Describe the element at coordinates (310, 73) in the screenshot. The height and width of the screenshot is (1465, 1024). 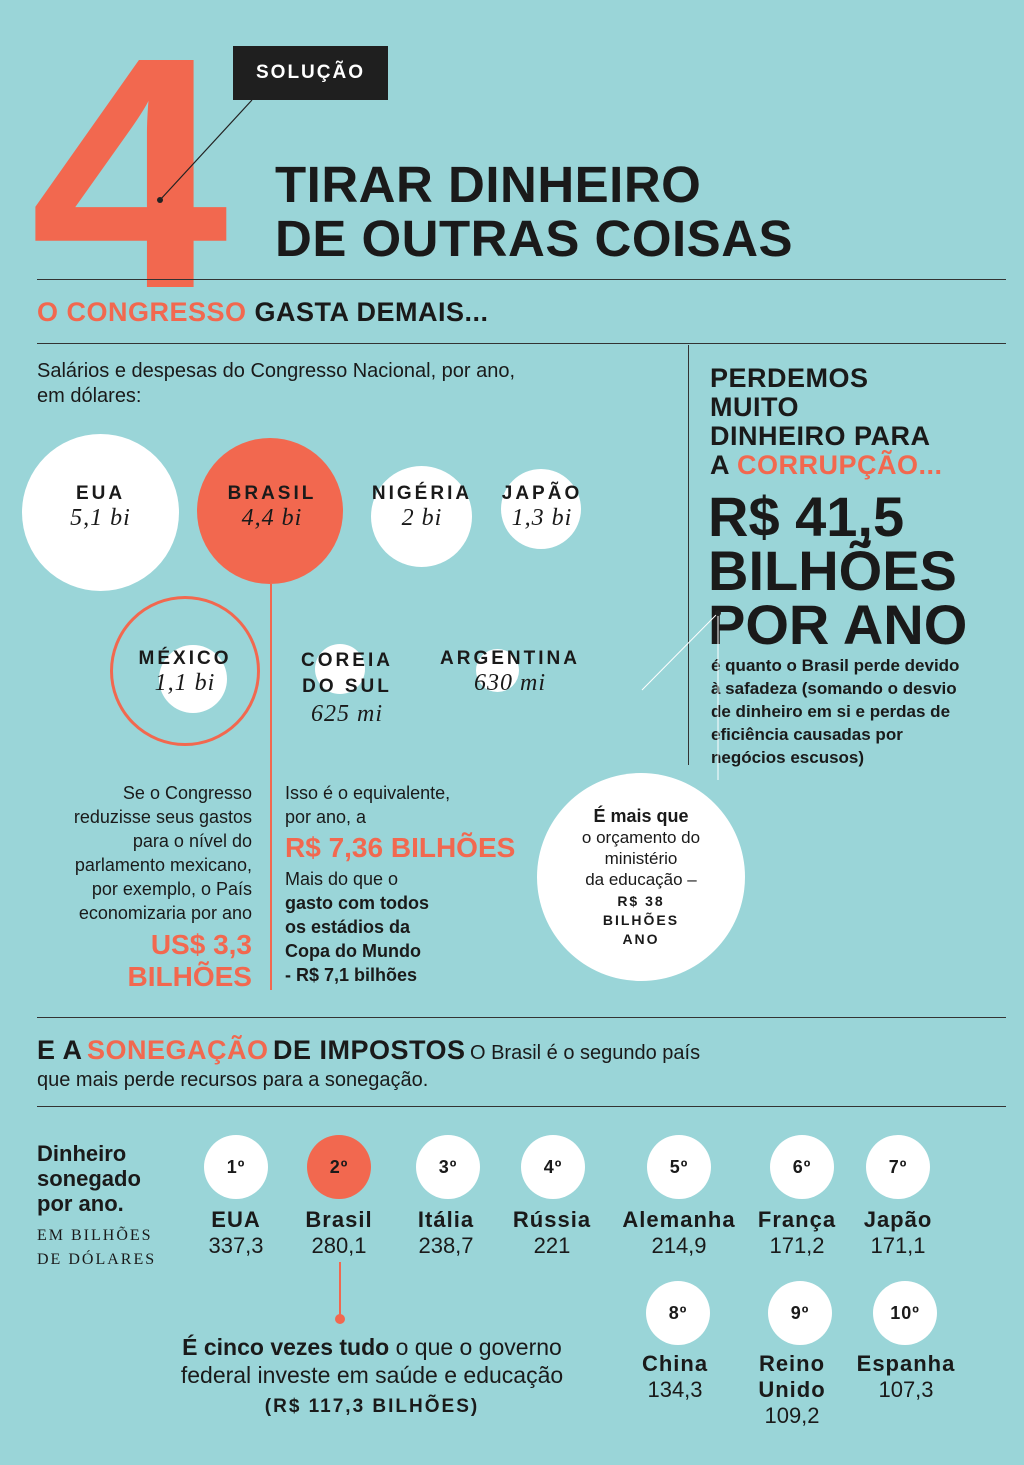
I see `solution-badge: SOLUÇÃO` at that location.